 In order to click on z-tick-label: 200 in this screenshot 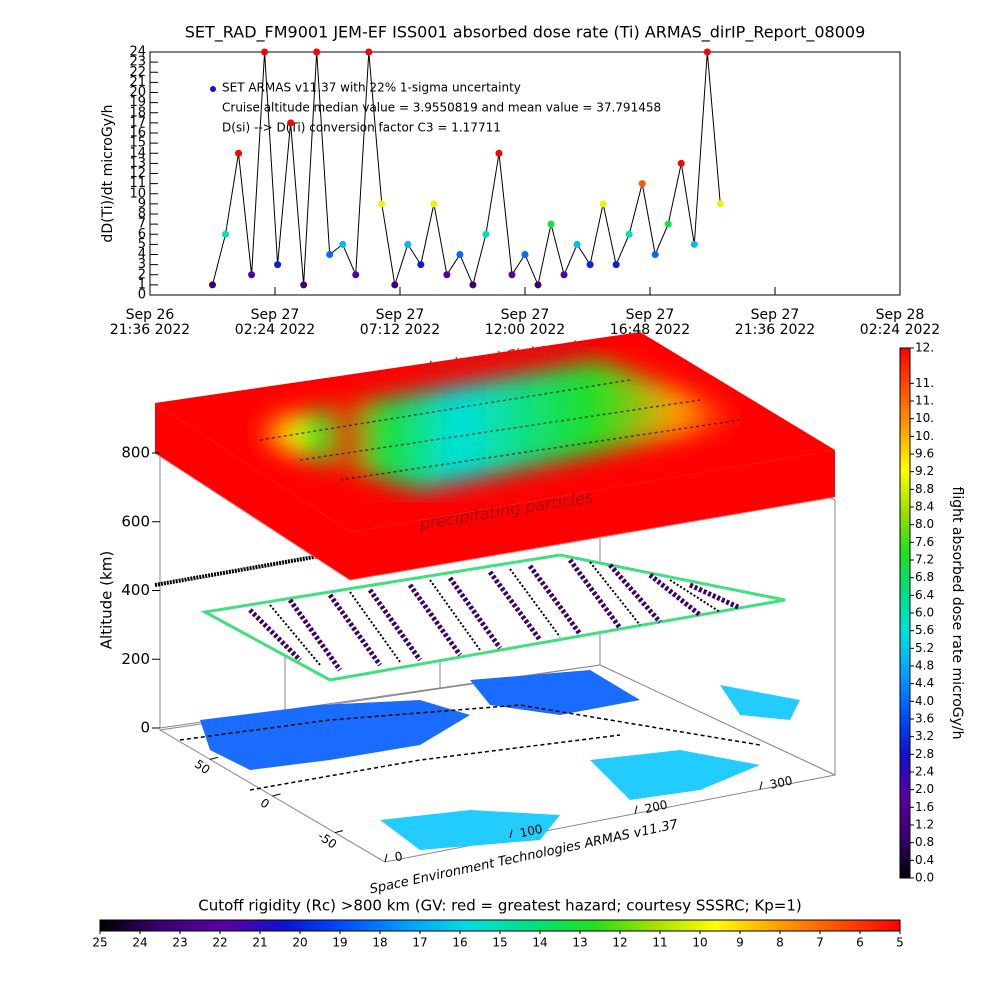, I will do `click(135, 659)`.